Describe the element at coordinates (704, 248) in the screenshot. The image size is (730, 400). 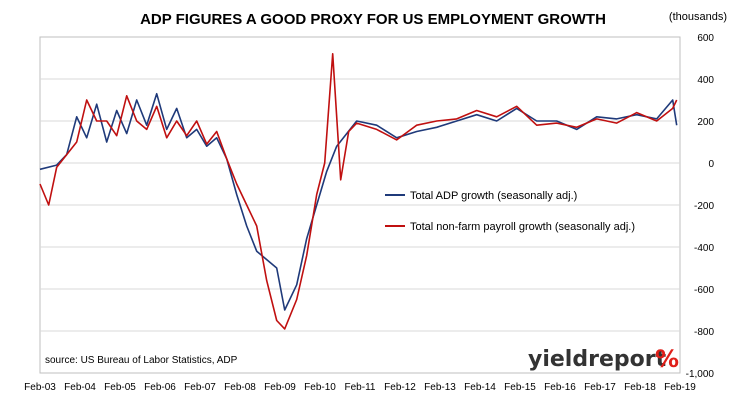
I see `y-tick-label: -400` at that location.